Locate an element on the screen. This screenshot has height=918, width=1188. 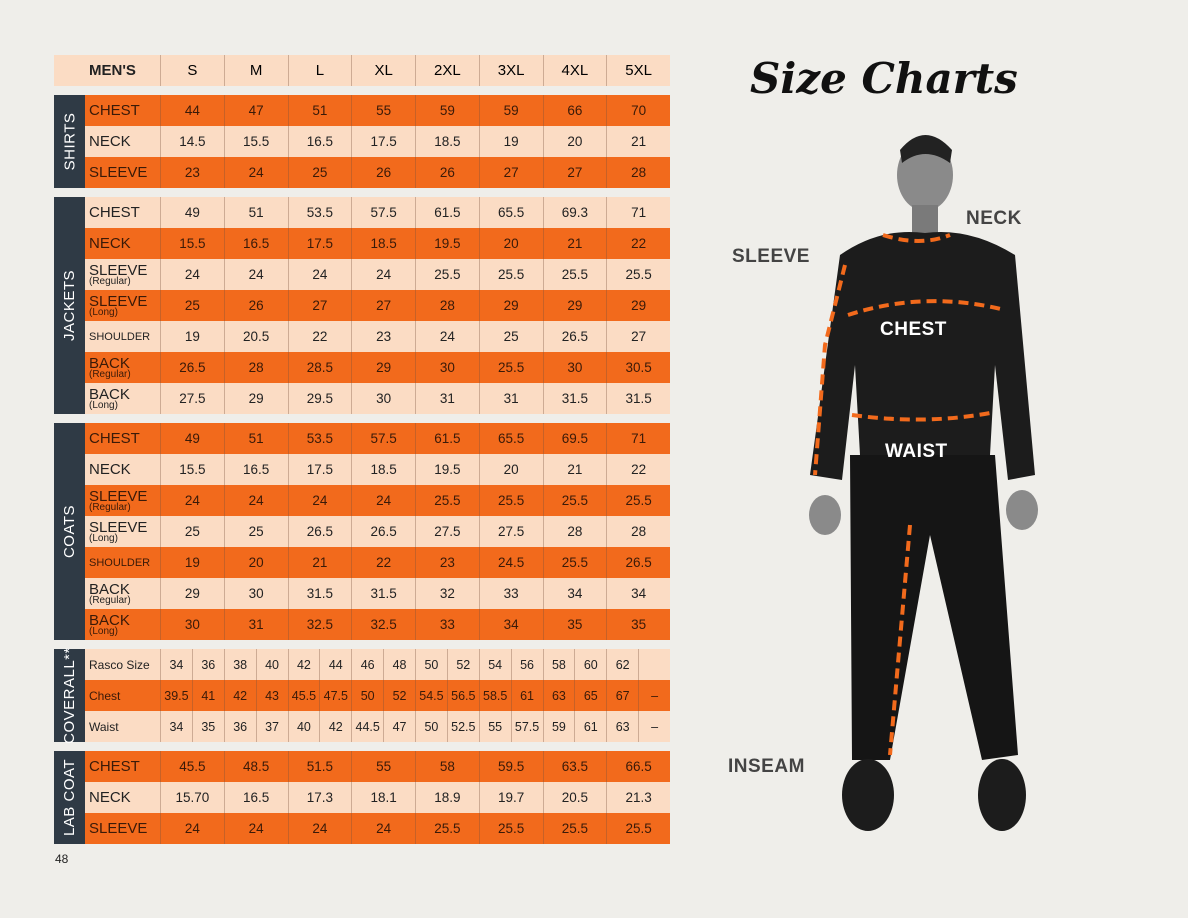
value-cell: 66.5 is located at coordinates (638, 766).